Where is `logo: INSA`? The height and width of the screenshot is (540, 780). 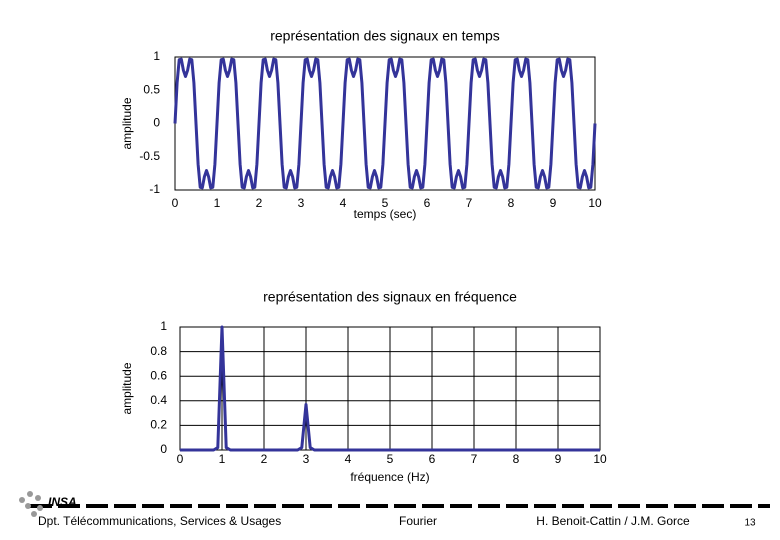
logo: INSA is located at coordinates (62, 502).